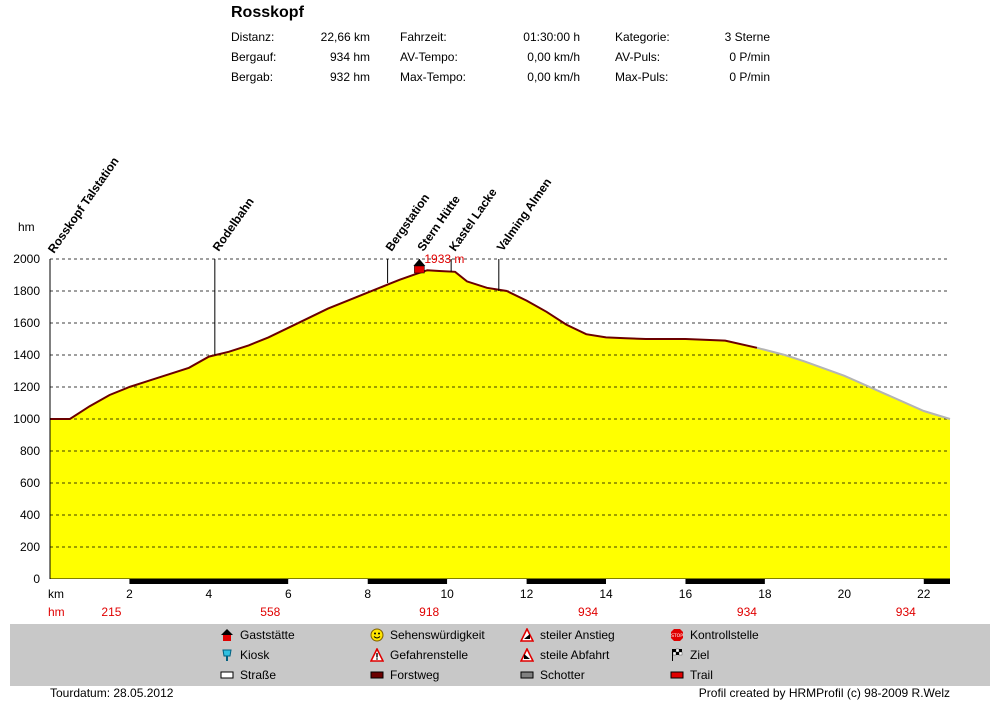  What do you see at coordinates (254, 57) in the screenshot?
I see `stat-label: Bergauf:` at bounding box center [254, 57].